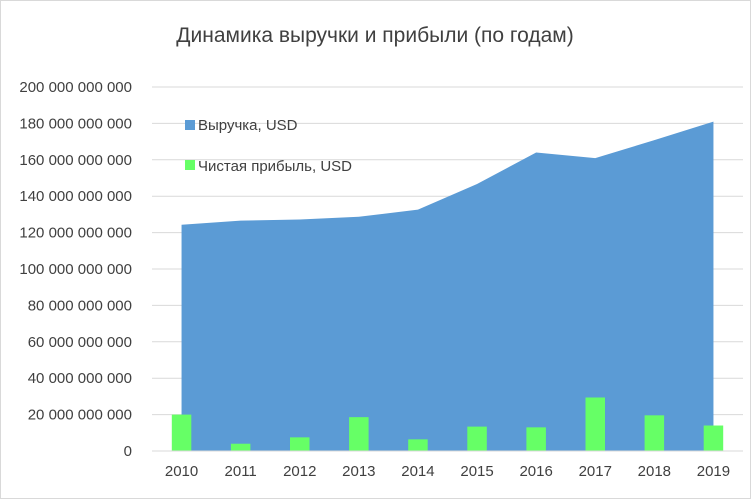 The height and width of the screenshot is (499, 751). Describe the element at coordinates (374, 35) in the screenshot. I see `chart-title: Динамика выручки и прибыли (по годам)` at that location.